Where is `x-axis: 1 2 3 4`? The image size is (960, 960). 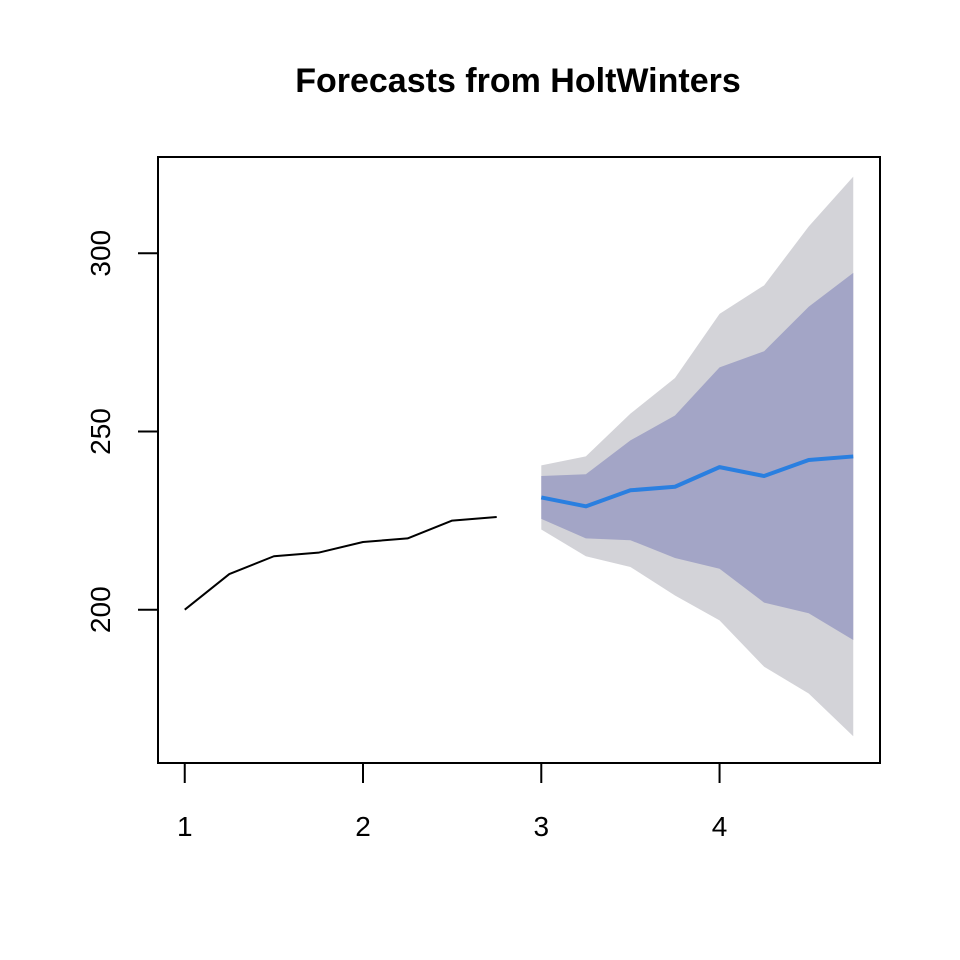 x-axis: 1 2 3 4 is located at coordinates (452, 802).